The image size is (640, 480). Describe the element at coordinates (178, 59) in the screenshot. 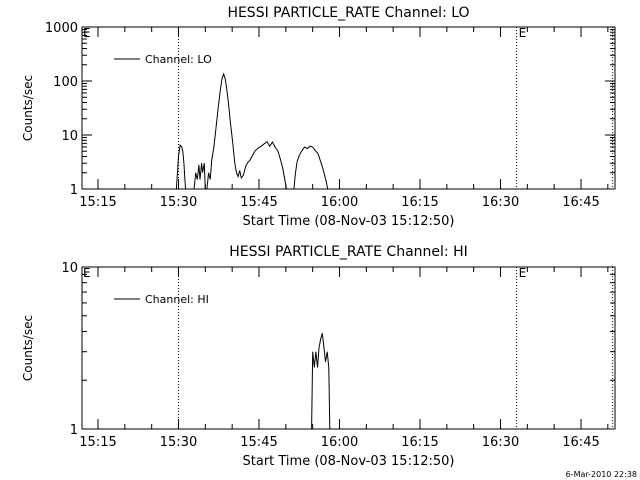

I see `legend-label: Channel: LO` at that location.